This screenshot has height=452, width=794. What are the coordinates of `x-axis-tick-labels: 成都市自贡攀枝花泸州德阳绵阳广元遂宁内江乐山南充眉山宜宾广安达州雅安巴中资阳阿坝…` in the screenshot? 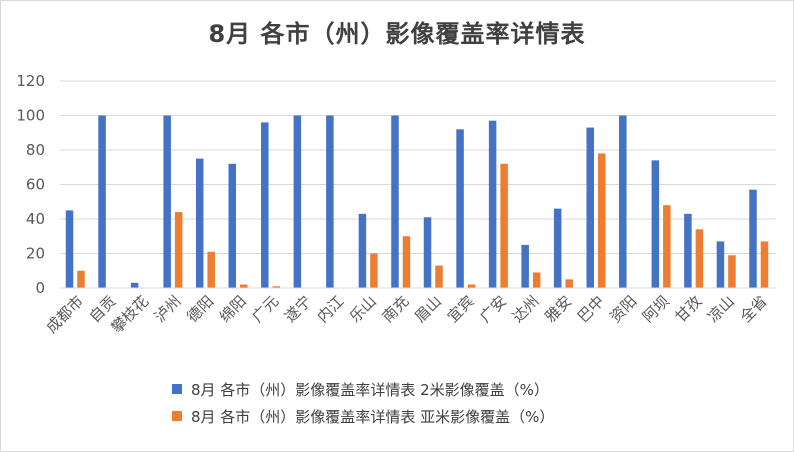 It's located at (407, 314).